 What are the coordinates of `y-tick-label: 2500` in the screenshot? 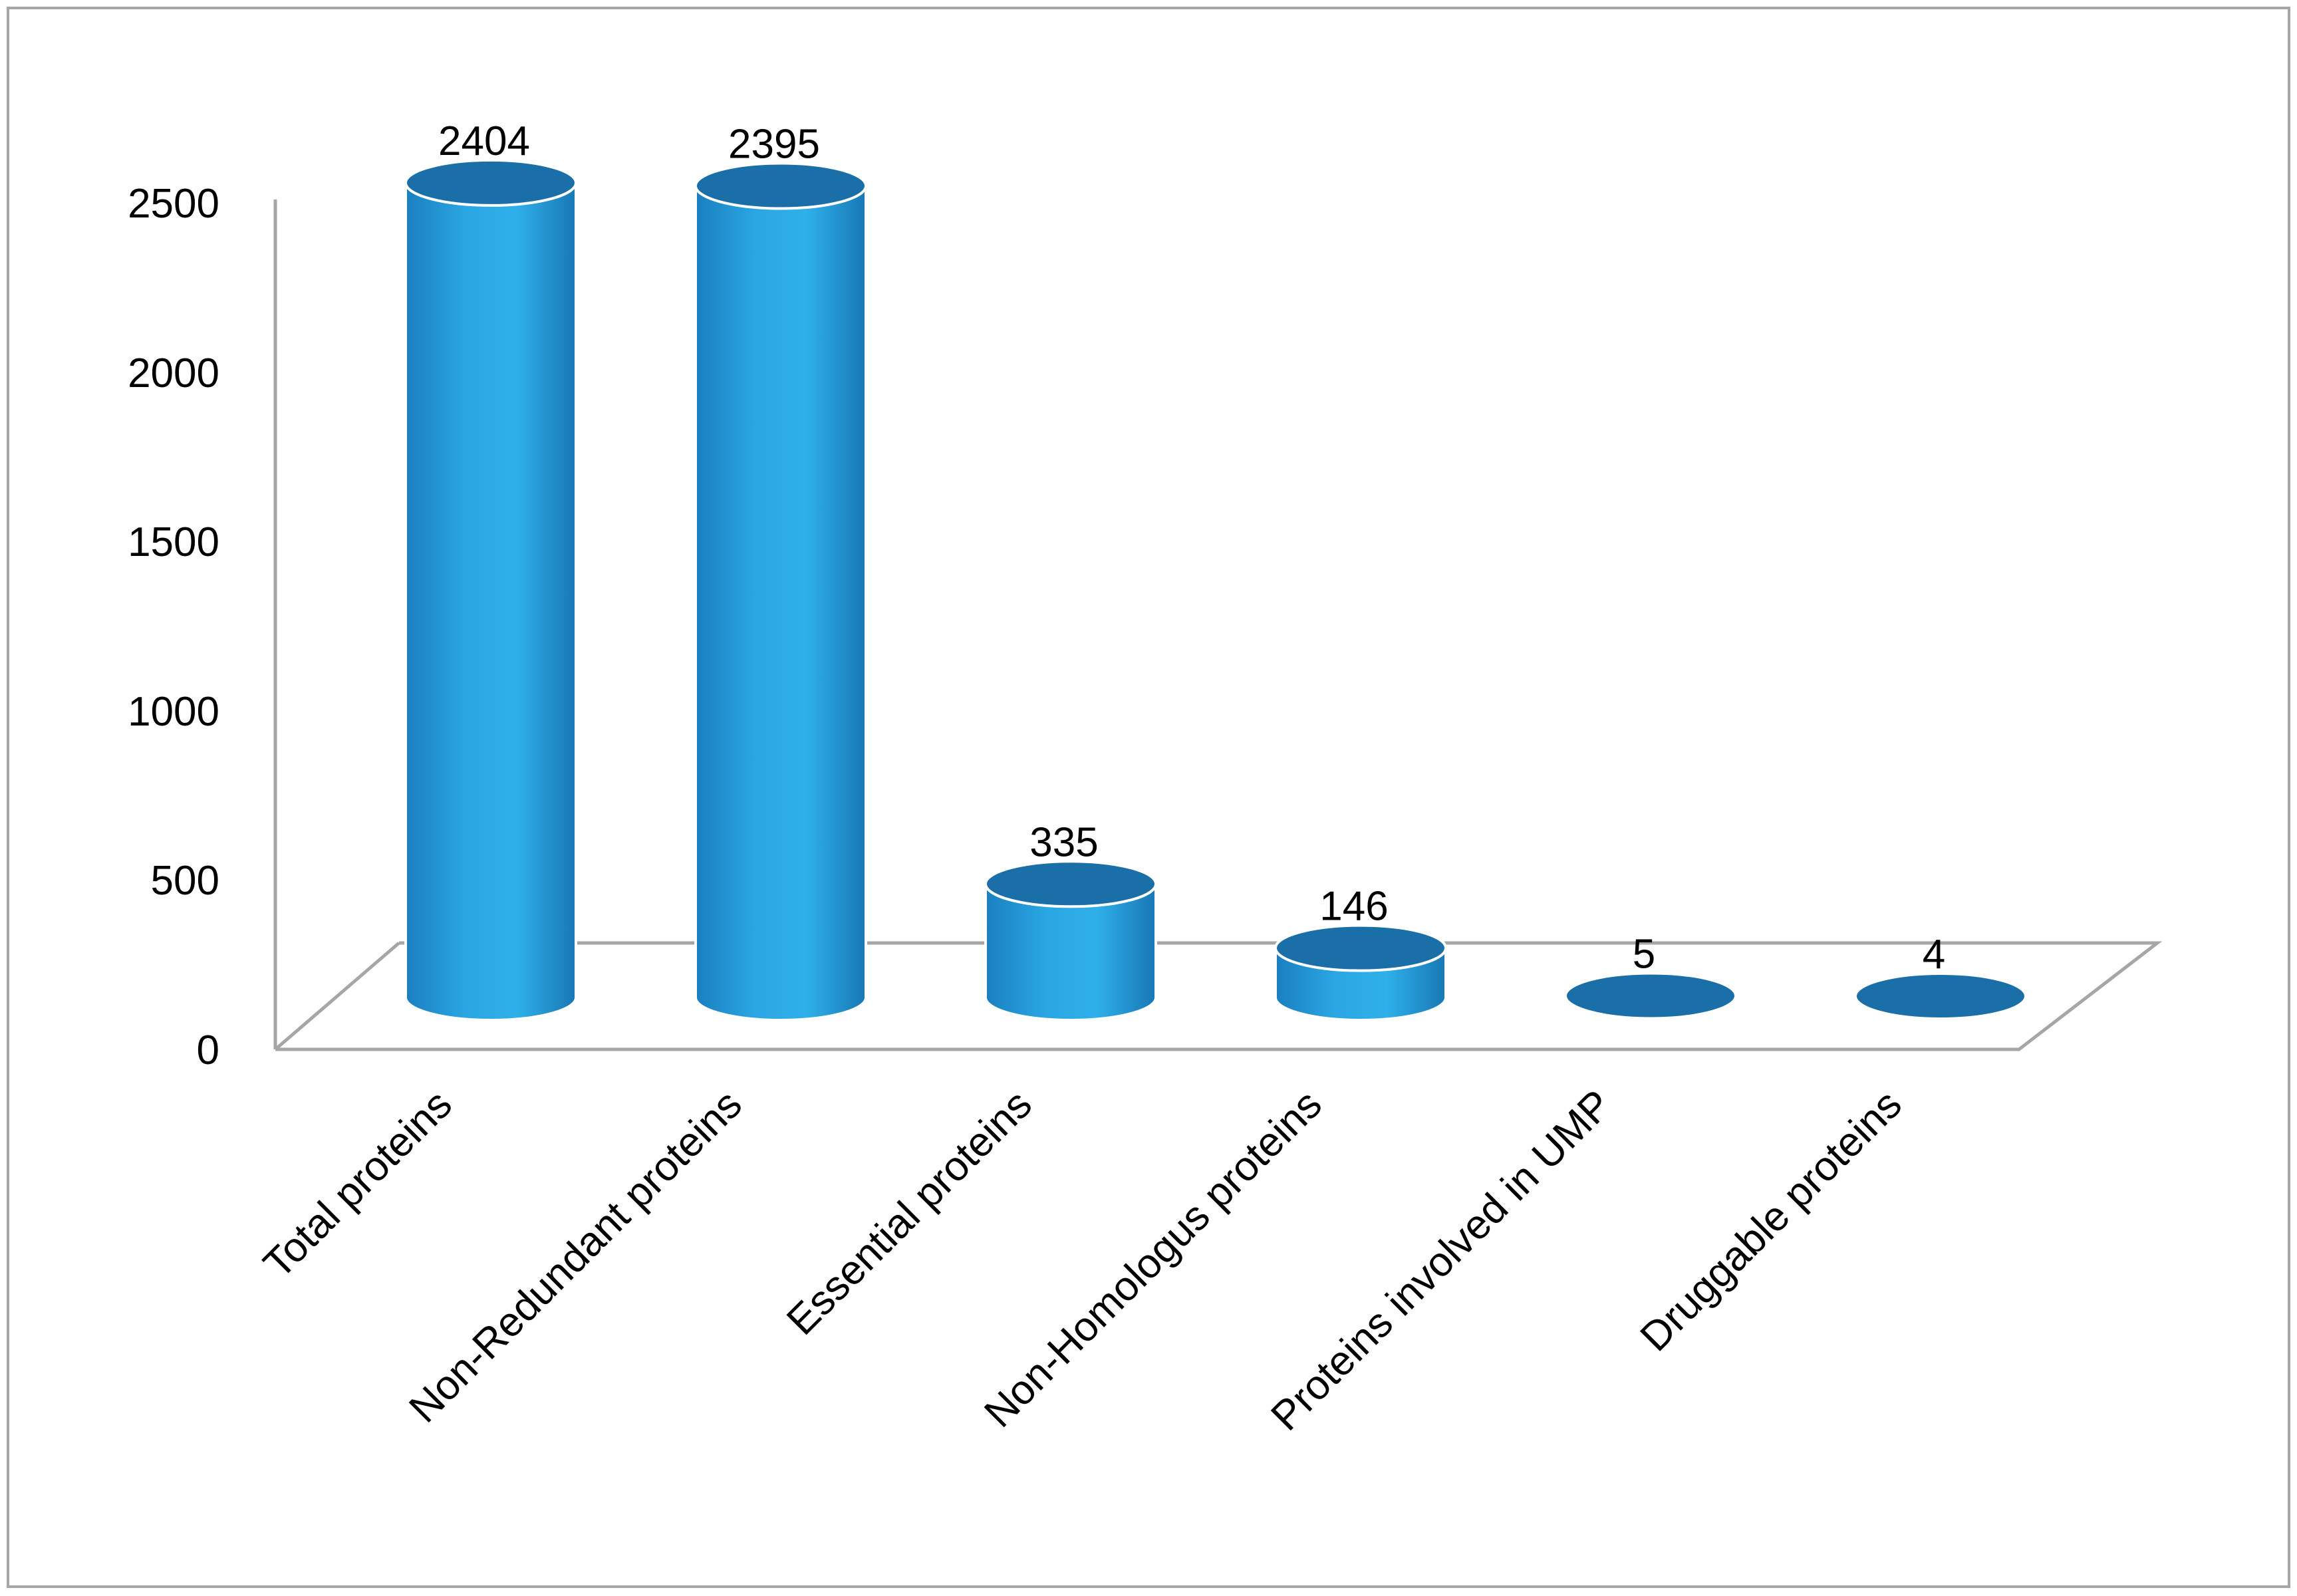 It's located at (173, 204).